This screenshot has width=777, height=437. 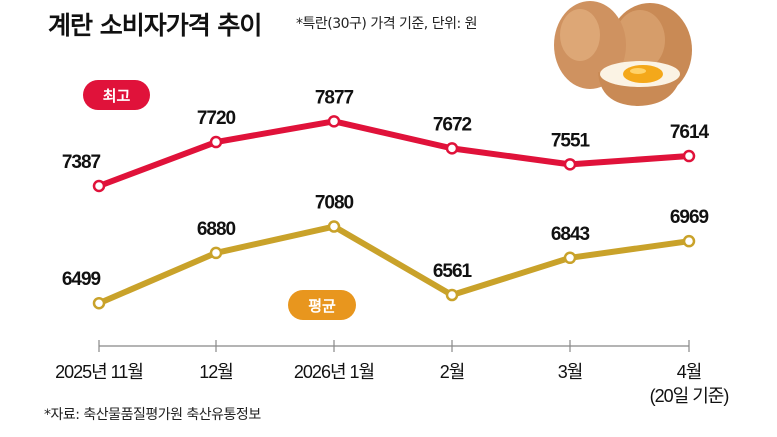 I want to click on legend-max-badge, so click(x=116, y=95).